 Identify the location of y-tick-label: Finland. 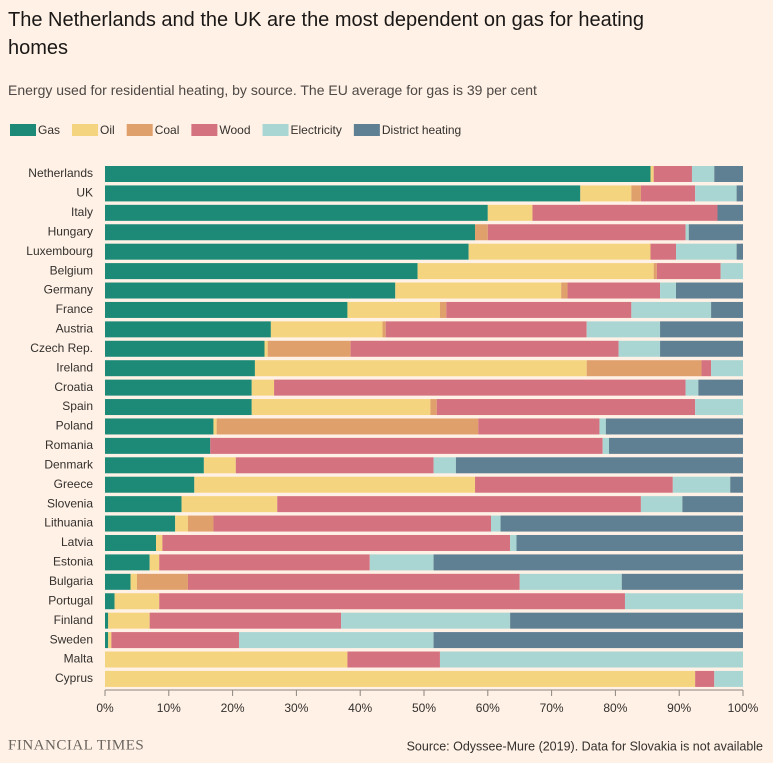
(73, 620).